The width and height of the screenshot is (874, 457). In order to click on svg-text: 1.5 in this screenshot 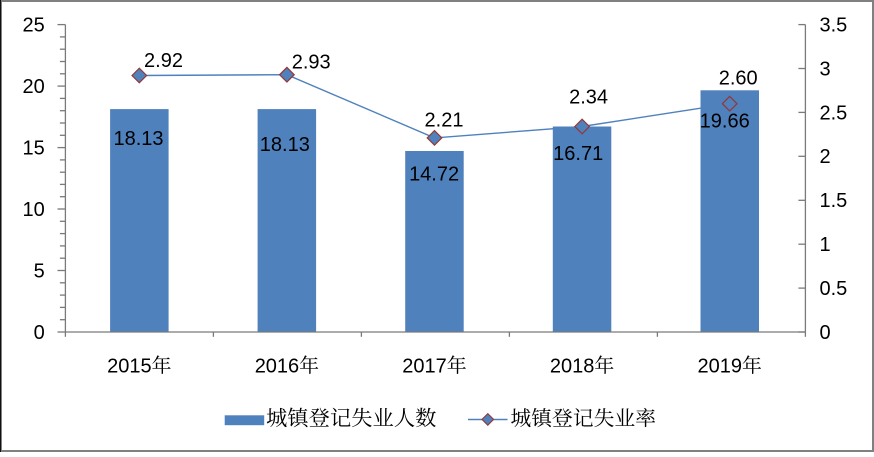, I will do `click(834, 201)`.